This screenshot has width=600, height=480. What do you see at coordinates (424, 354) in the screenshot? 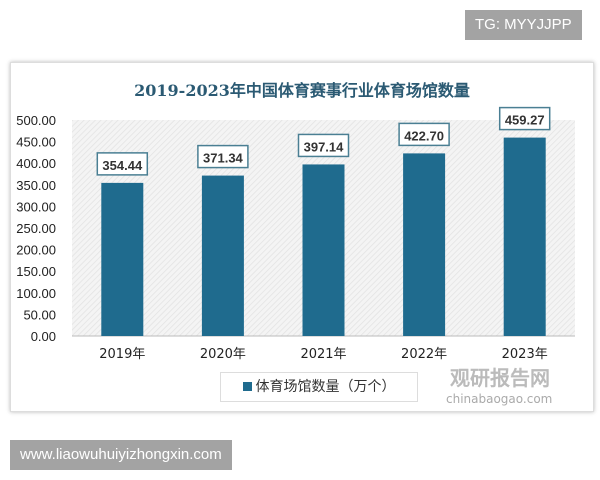
I see `x-tick-label: 2022年` at bounding box center [424, 354].